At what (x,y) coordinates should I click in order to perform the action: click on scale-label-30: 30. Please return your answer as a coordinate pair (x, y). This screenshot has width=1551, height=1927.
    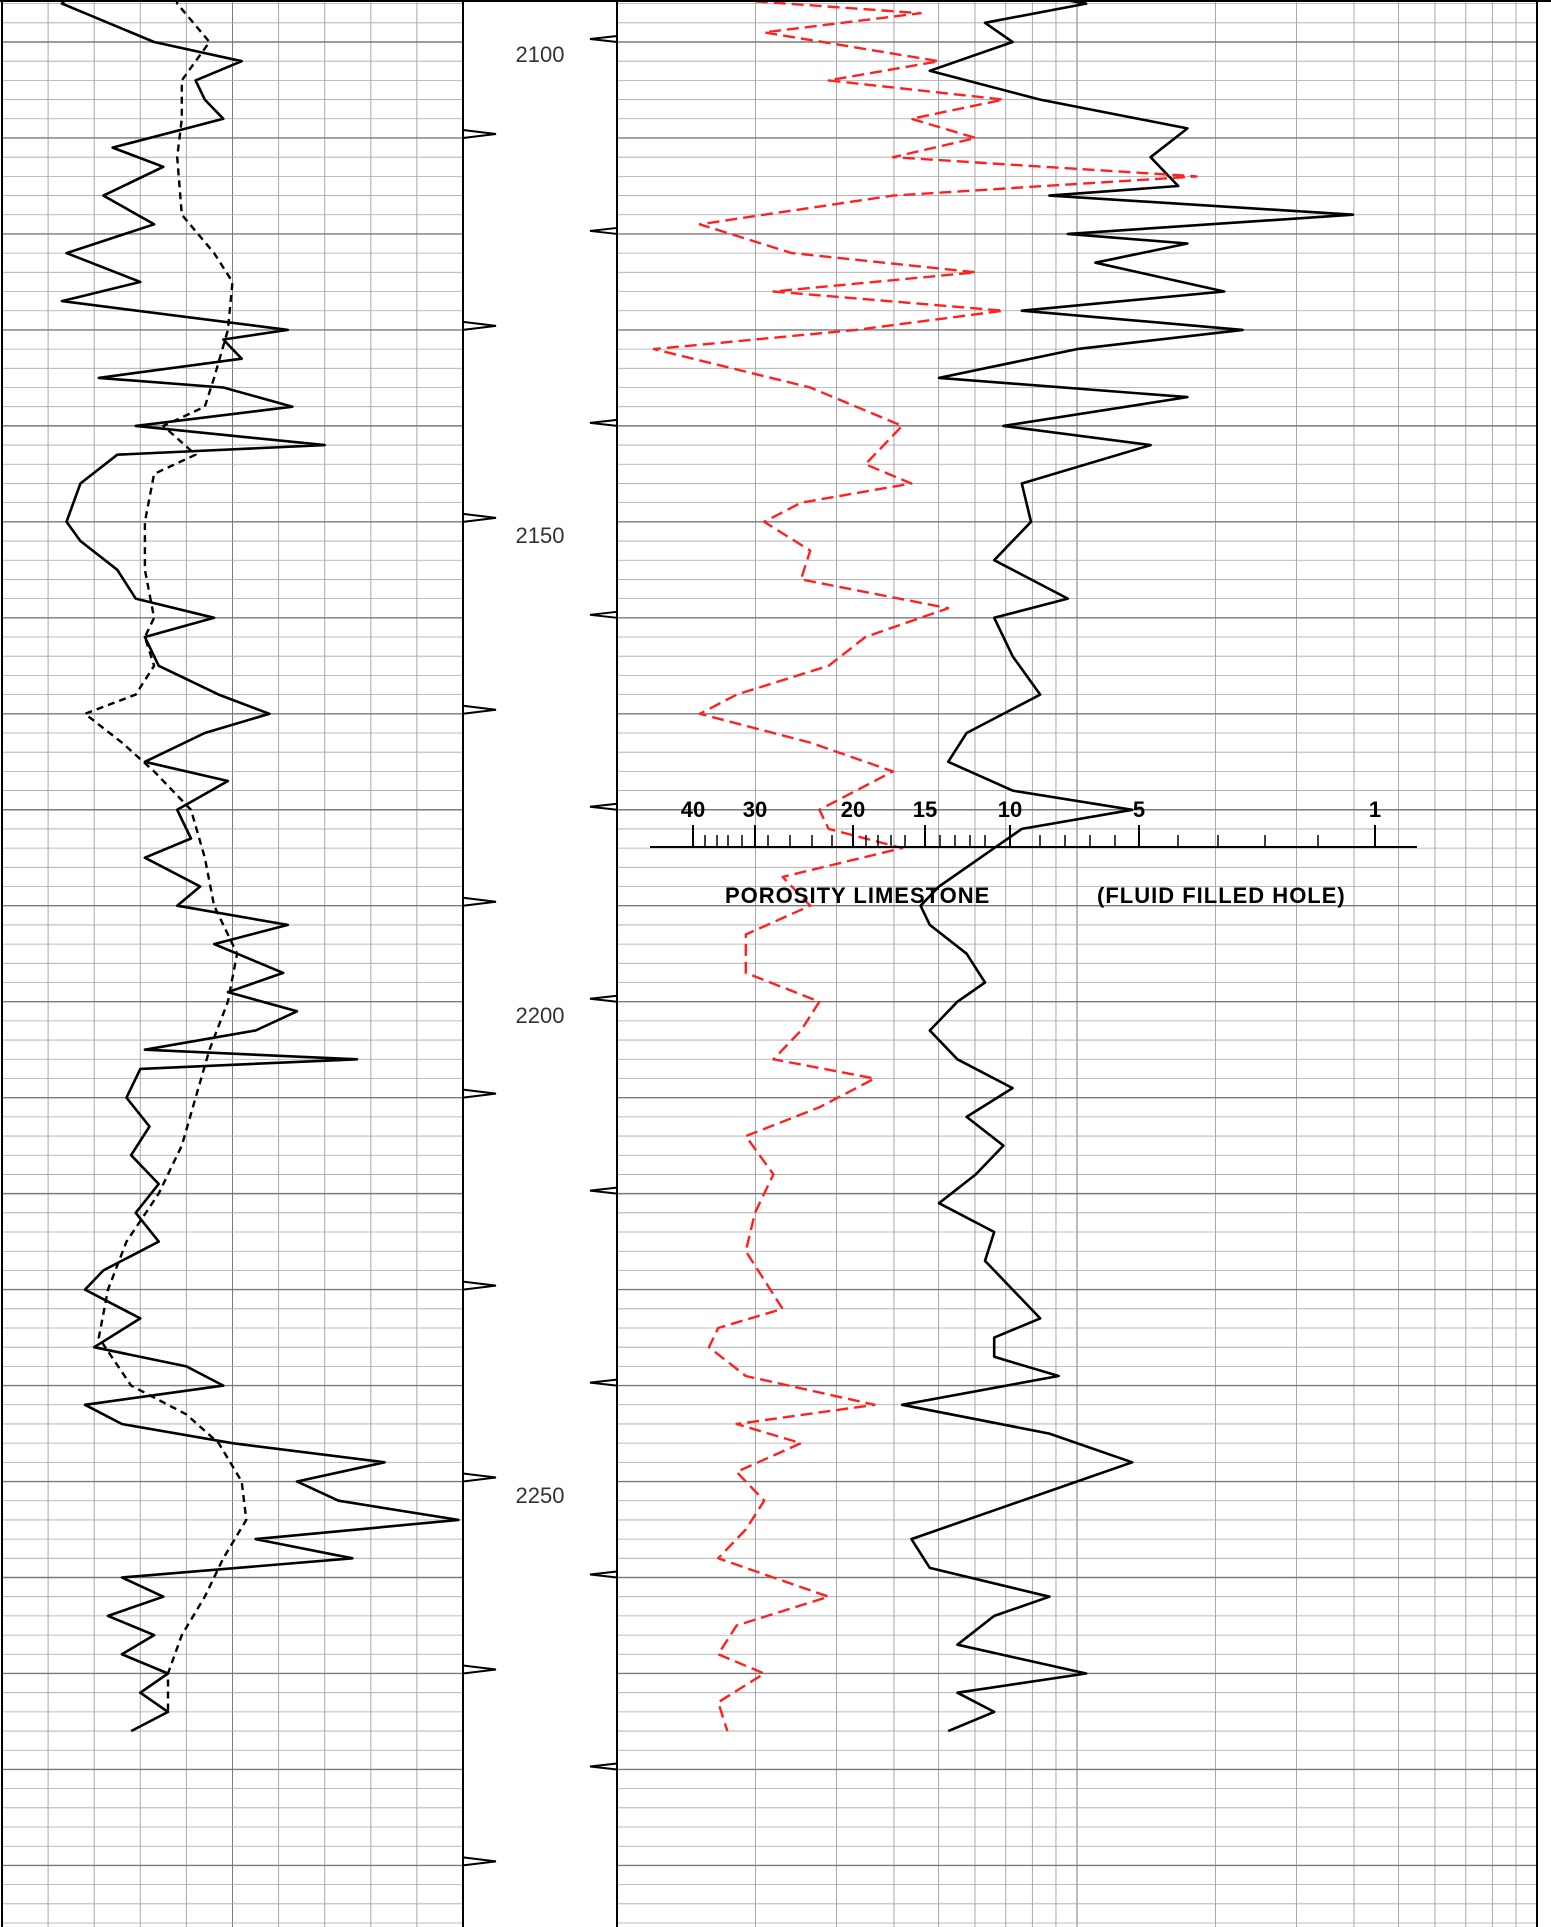
    Looking at the image, I should click on (755, 809).